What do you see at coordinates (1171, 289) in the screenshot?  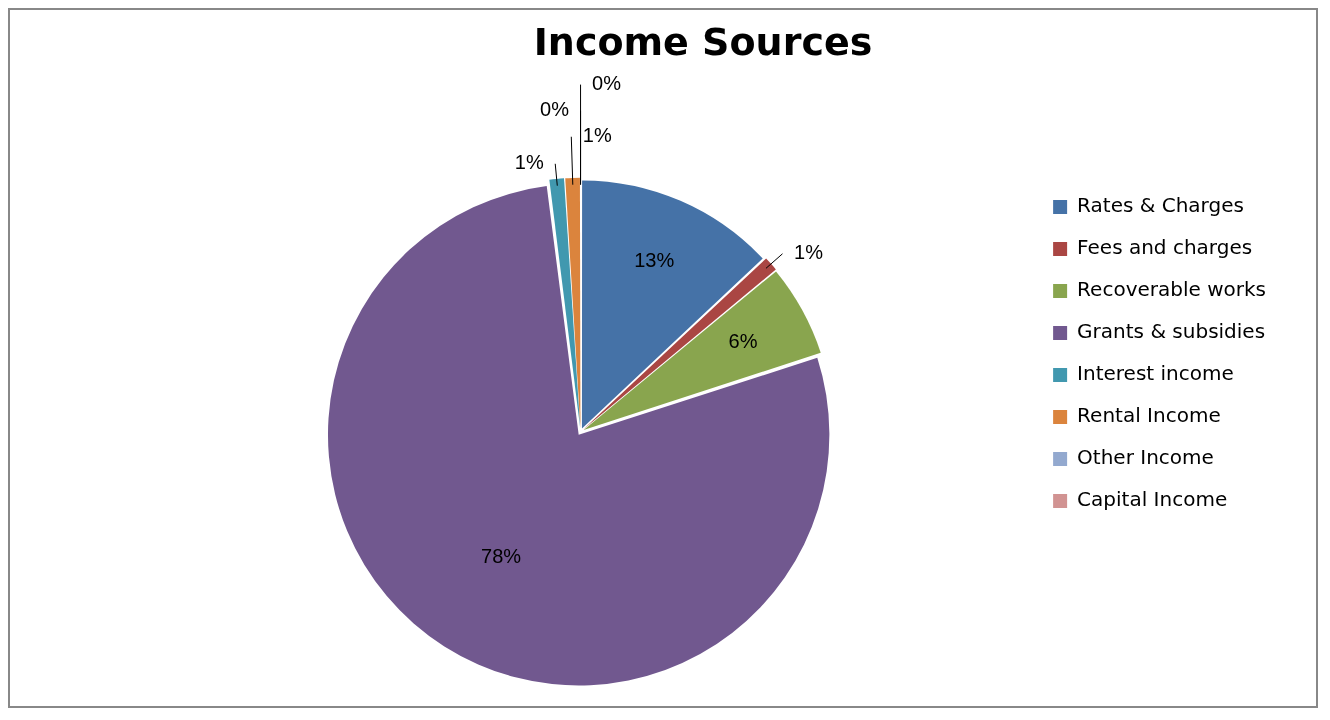 I see `legend-label: Recoverable works` at bounding box center [1171, 289].